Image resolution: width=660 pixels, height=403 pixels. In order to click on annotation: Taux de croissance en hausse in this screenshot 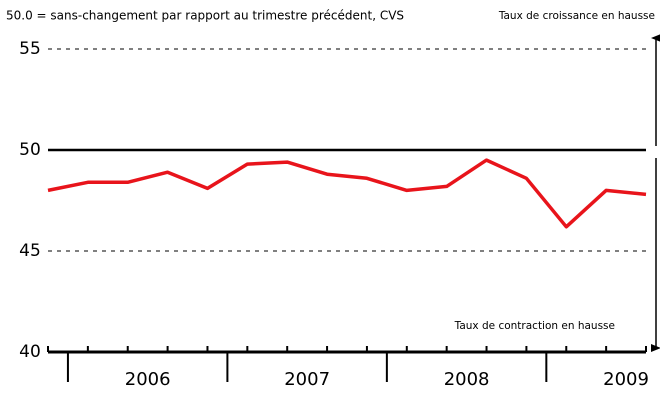, I will do `click(576, 16)`.